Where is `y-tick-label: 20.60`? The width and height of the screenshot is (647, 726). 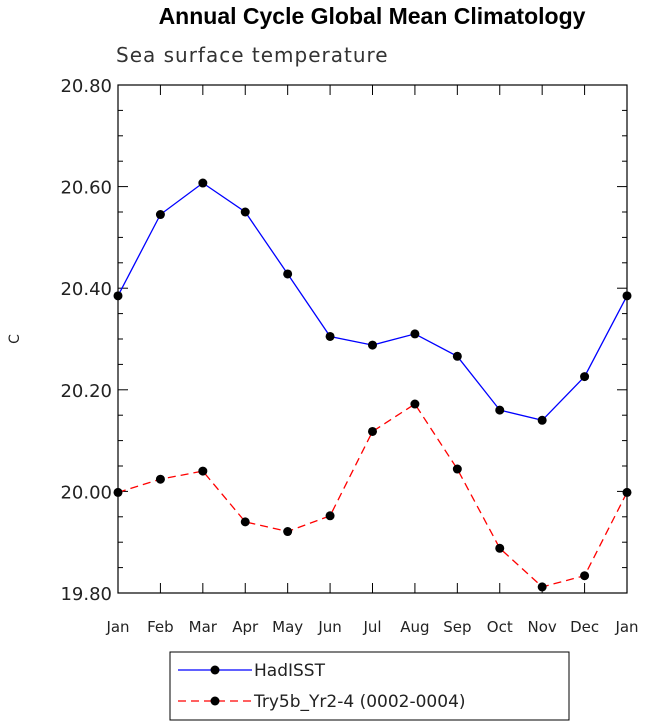
y-tick-label: 20.60 is located at coordinates (86, 188).